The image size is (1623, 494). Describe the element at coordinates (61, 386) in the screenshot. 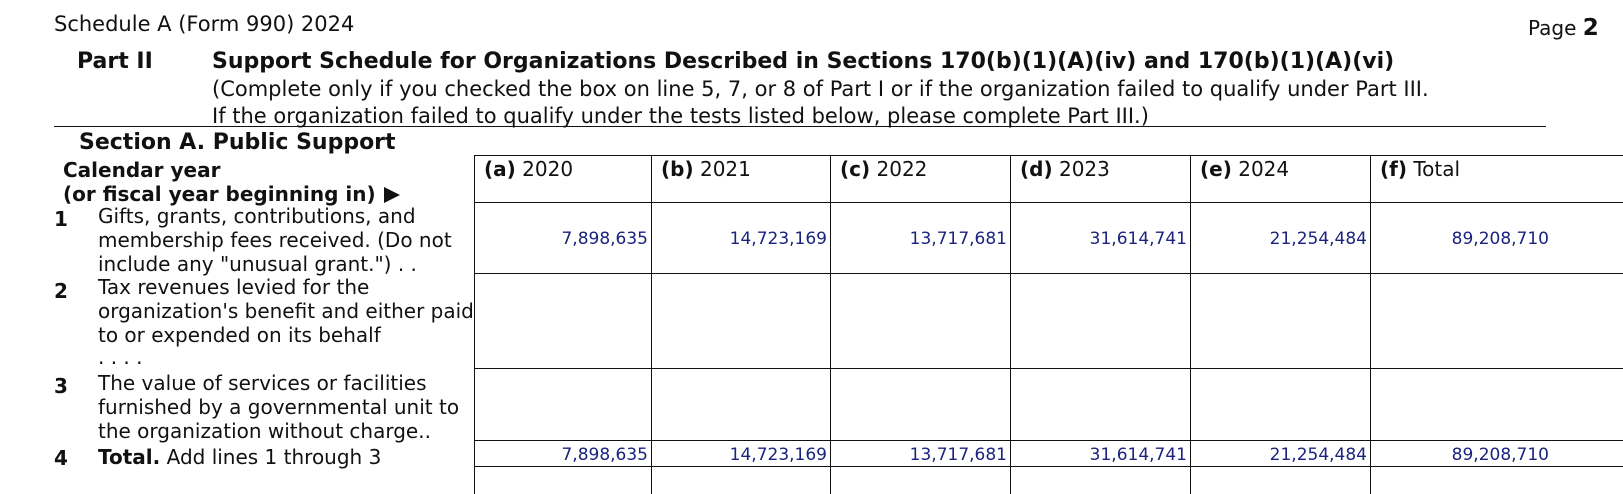

I see `line3-number: 3` at that location.